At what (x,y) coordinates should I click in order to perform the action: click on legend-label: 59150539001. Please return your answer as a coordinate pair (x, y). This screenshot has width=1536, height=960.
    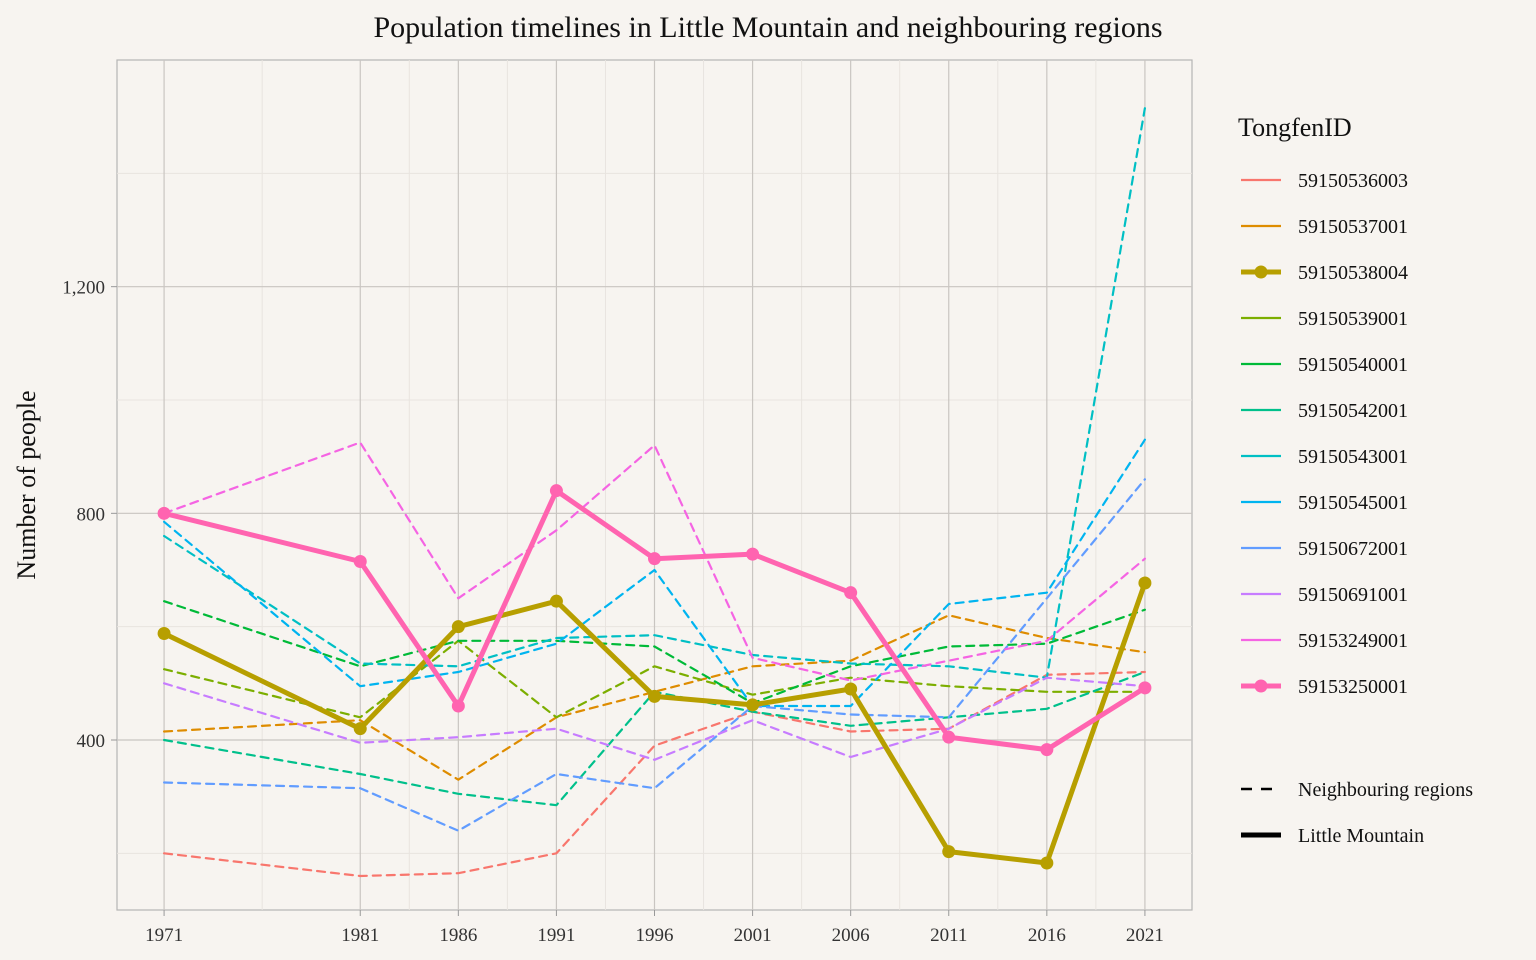
    Looking at the image, I should click on (1353, 319).